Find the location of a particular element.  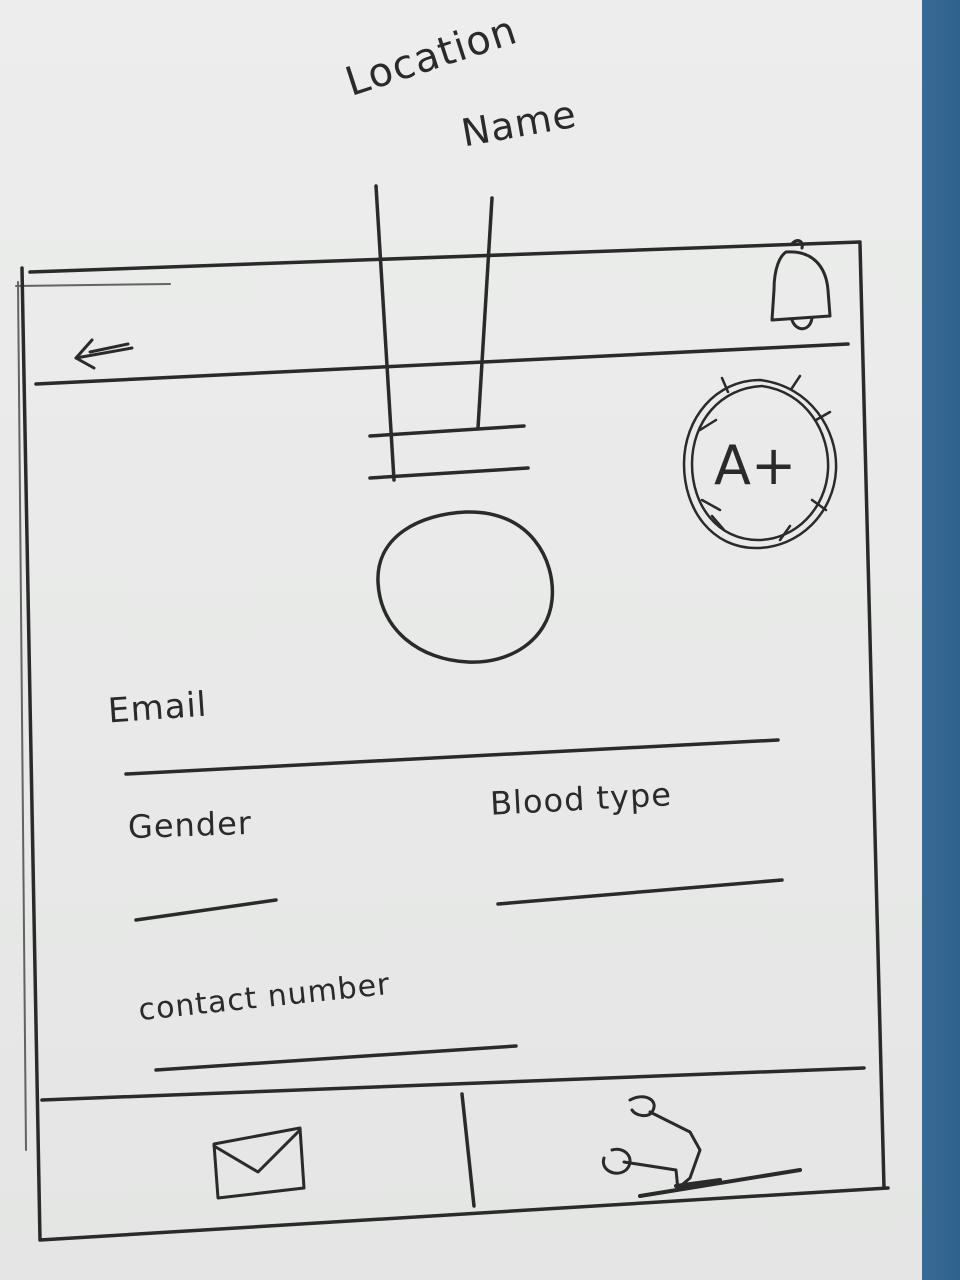

bottom-nav-divider is located at coordinates (453, 1084).